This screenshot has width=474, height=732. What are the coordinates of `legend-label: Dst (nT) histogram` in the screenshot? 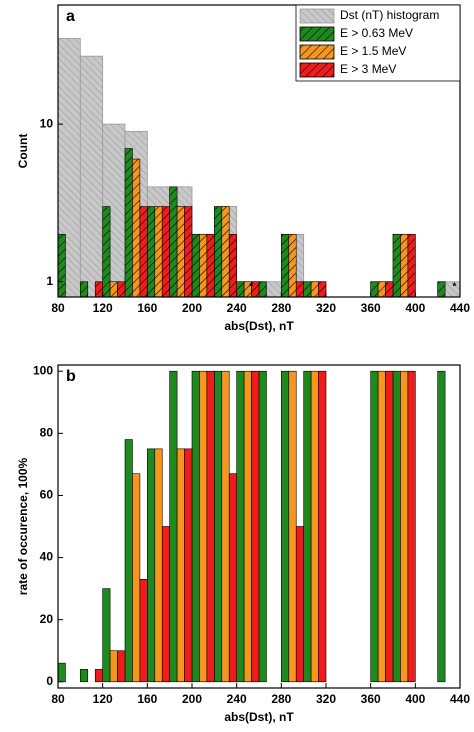 It's located at (389, 15).